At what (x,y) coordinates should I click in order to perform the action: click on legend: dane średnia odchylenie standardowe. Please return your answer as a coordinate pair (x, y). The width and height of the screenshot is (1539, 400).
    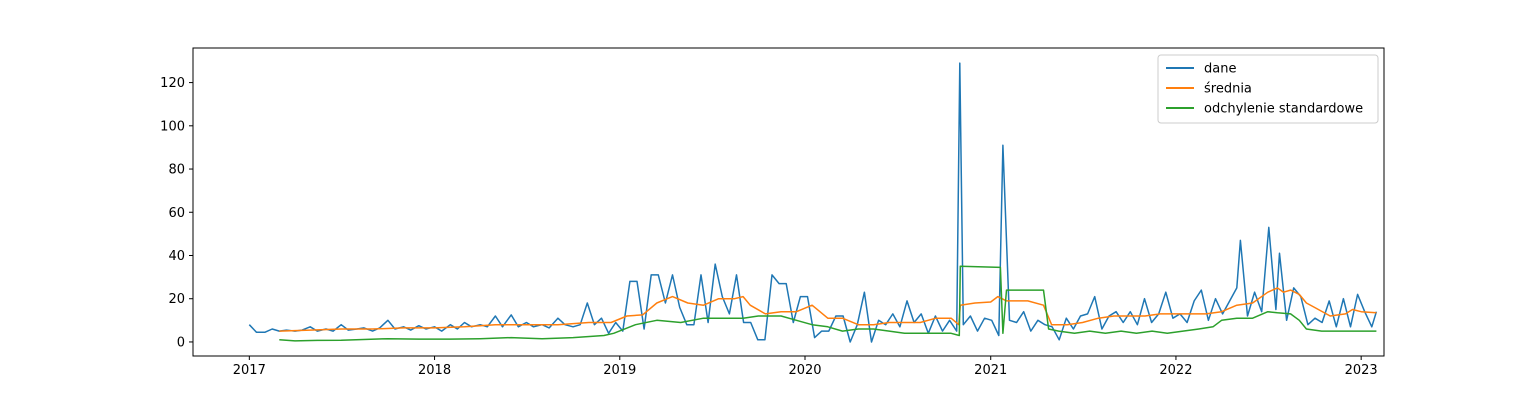
    Looking at the image, I should click on (1268, 89).